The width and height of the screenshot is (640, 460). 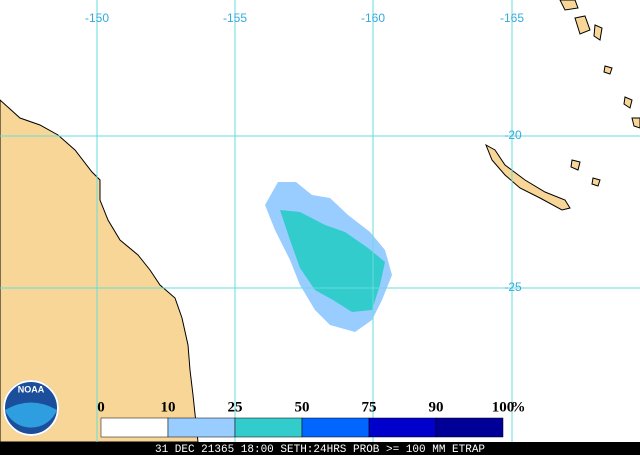 What do you see at coordinates (599, 93) in the screenshot?
I see `islands` at bounding box center [599, 93].